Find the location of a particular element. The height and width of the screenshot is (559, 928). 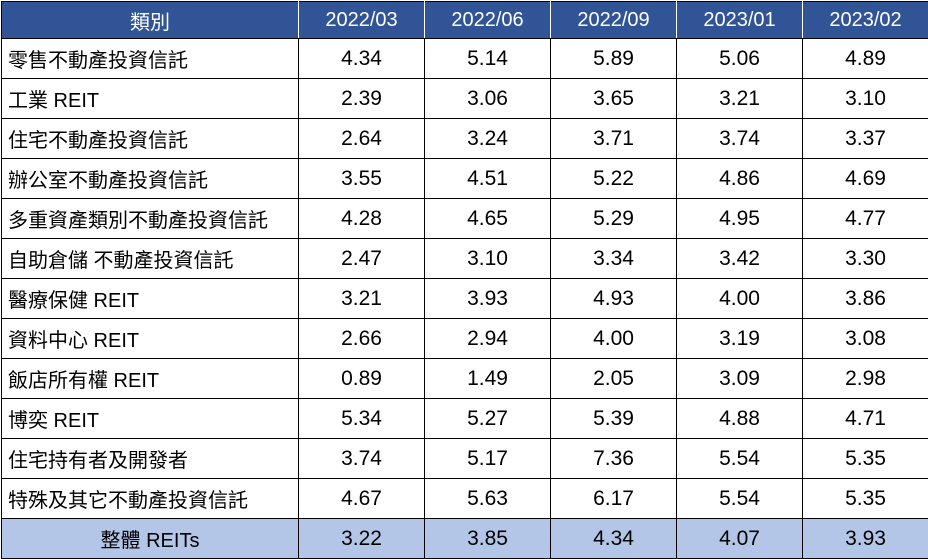

row-label: 零售不動產投資信託 is located at coordinates (150, 58).